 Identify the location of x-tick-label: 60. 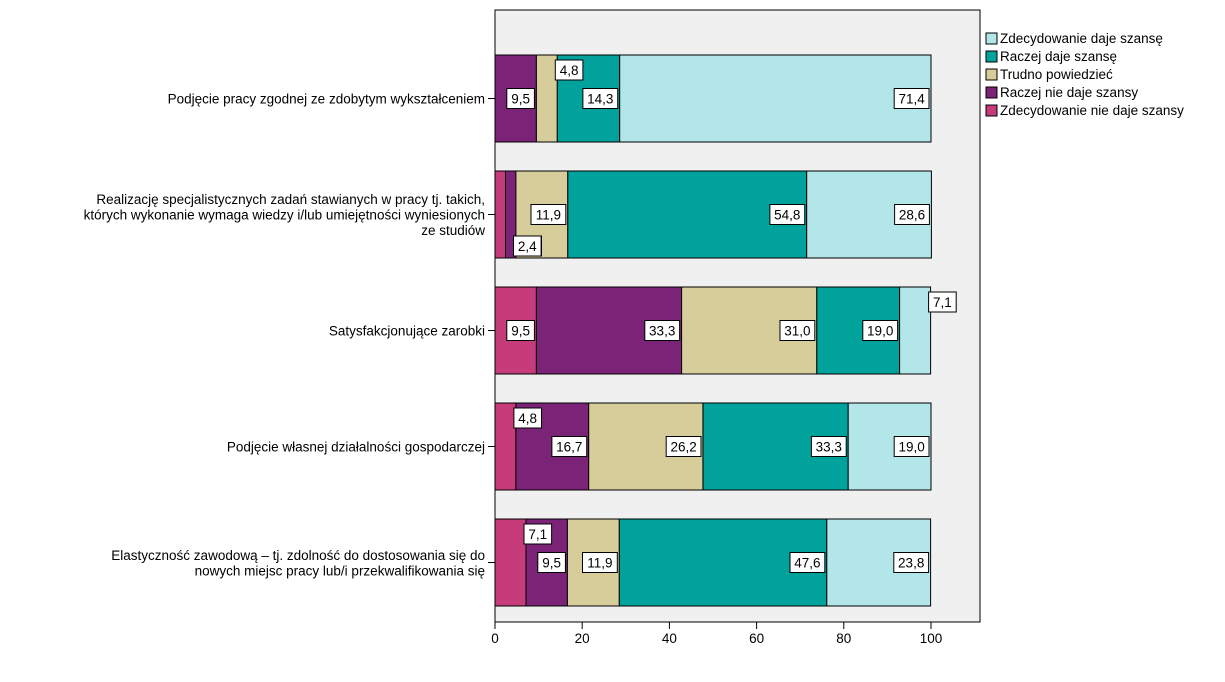
(756, 638).